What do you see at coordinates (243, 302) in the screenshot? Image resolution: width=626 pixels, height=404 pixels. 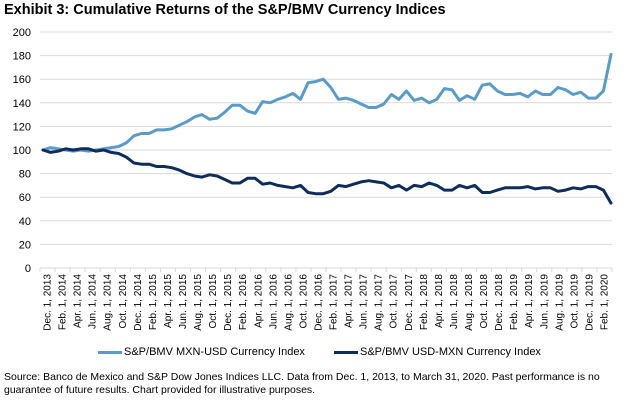 I see `x-tick-label: Feb. 1, 2016` at bounding box center [243, 302].